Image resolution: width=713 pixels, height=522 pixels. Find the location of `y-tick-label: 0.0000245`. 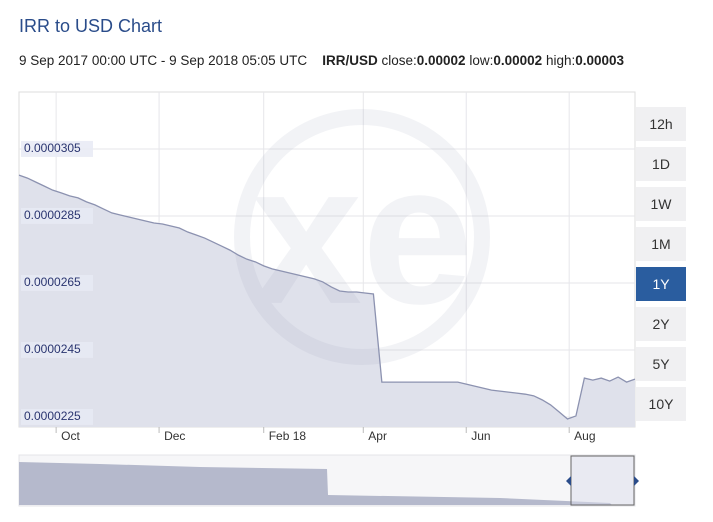

y-tick-label: 0.0000245 is located at coordinates (52, 349).